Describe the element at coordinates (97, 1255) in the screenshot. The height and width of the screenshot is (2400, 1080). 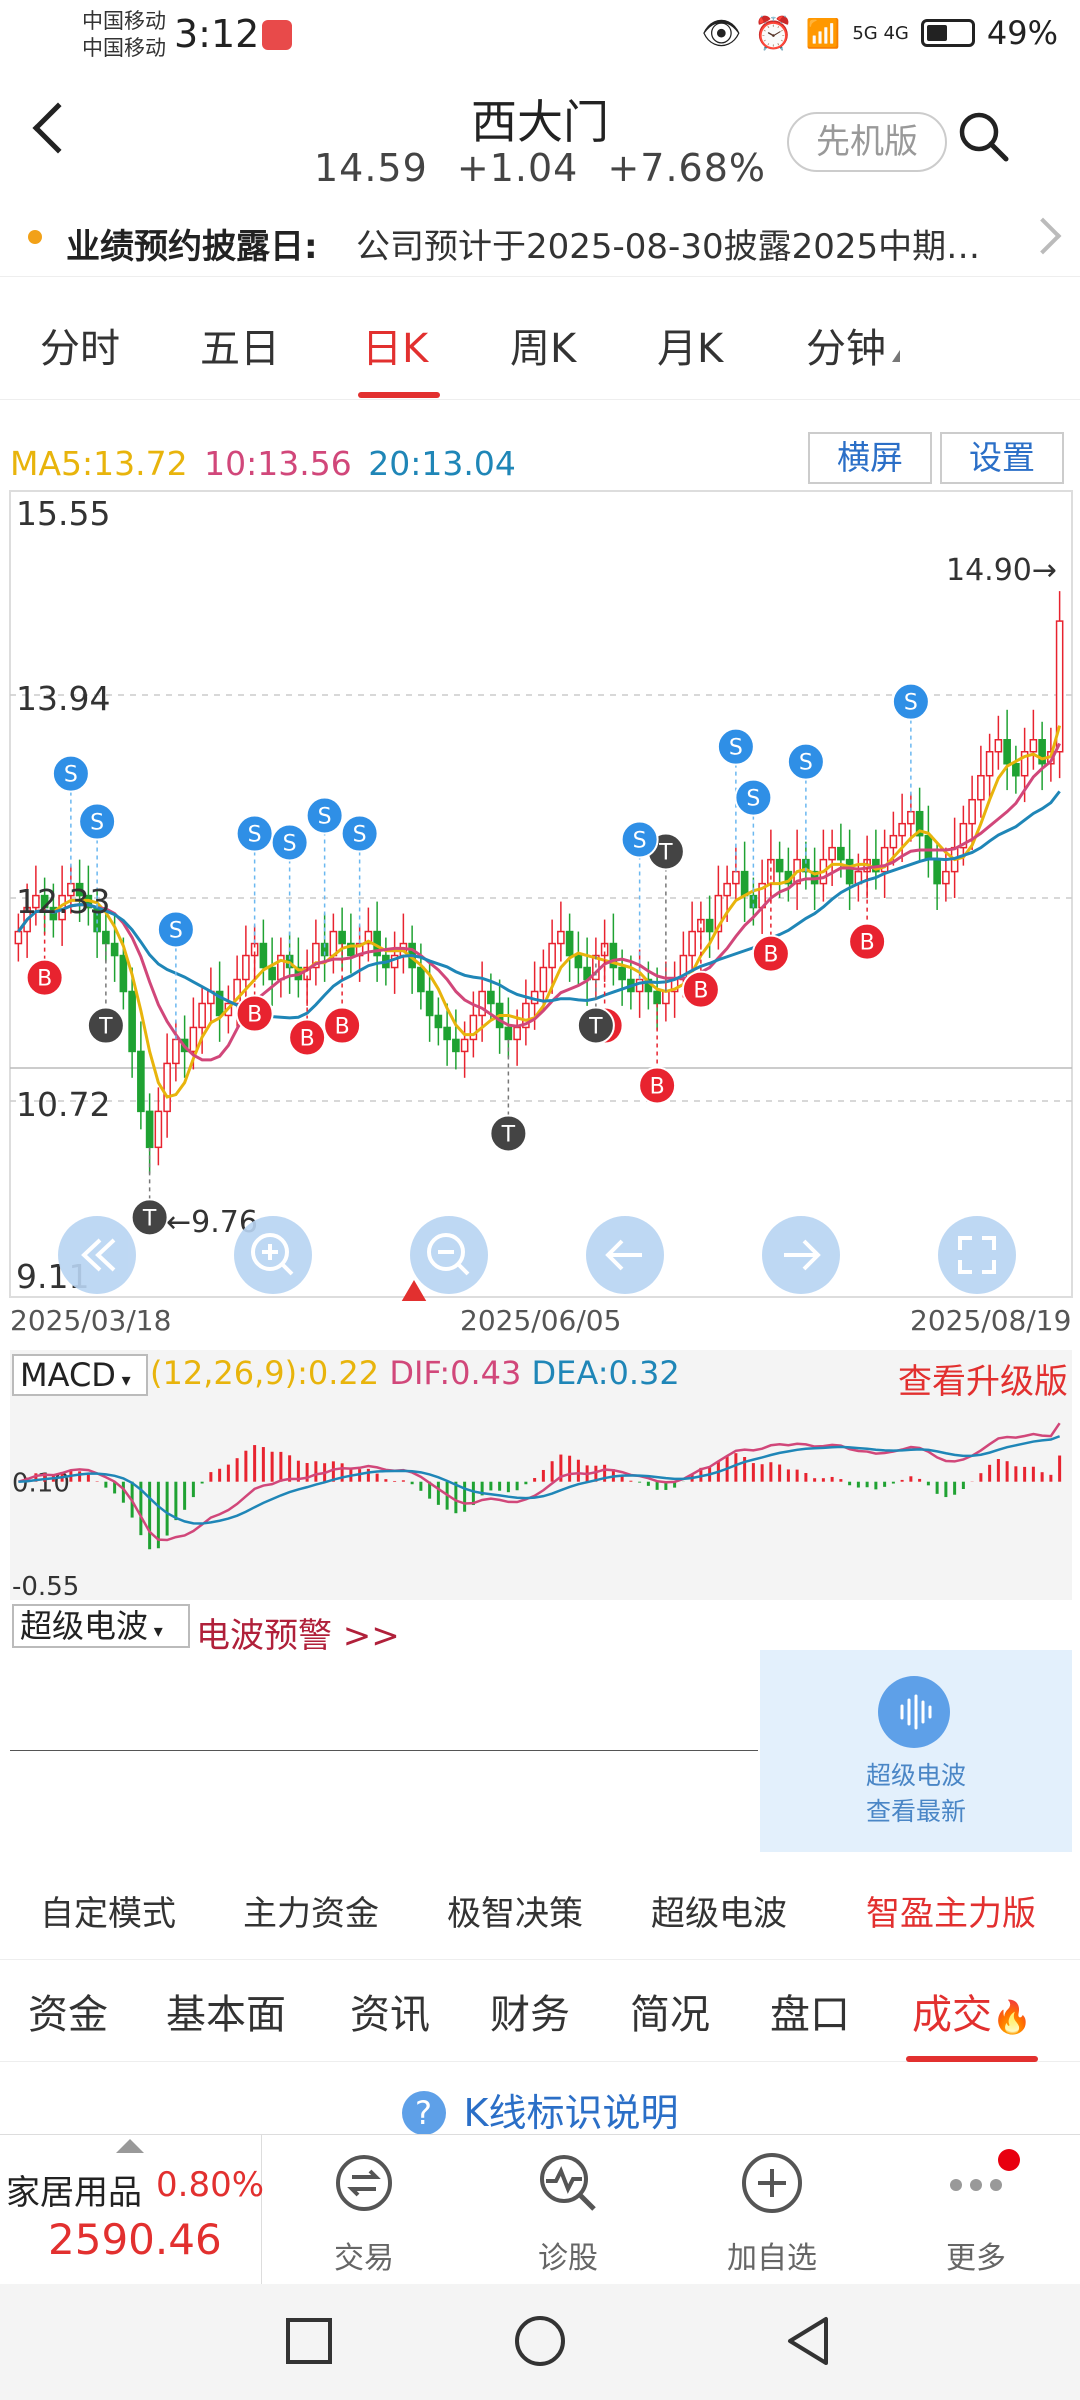
I see `rewind-button` at that location.